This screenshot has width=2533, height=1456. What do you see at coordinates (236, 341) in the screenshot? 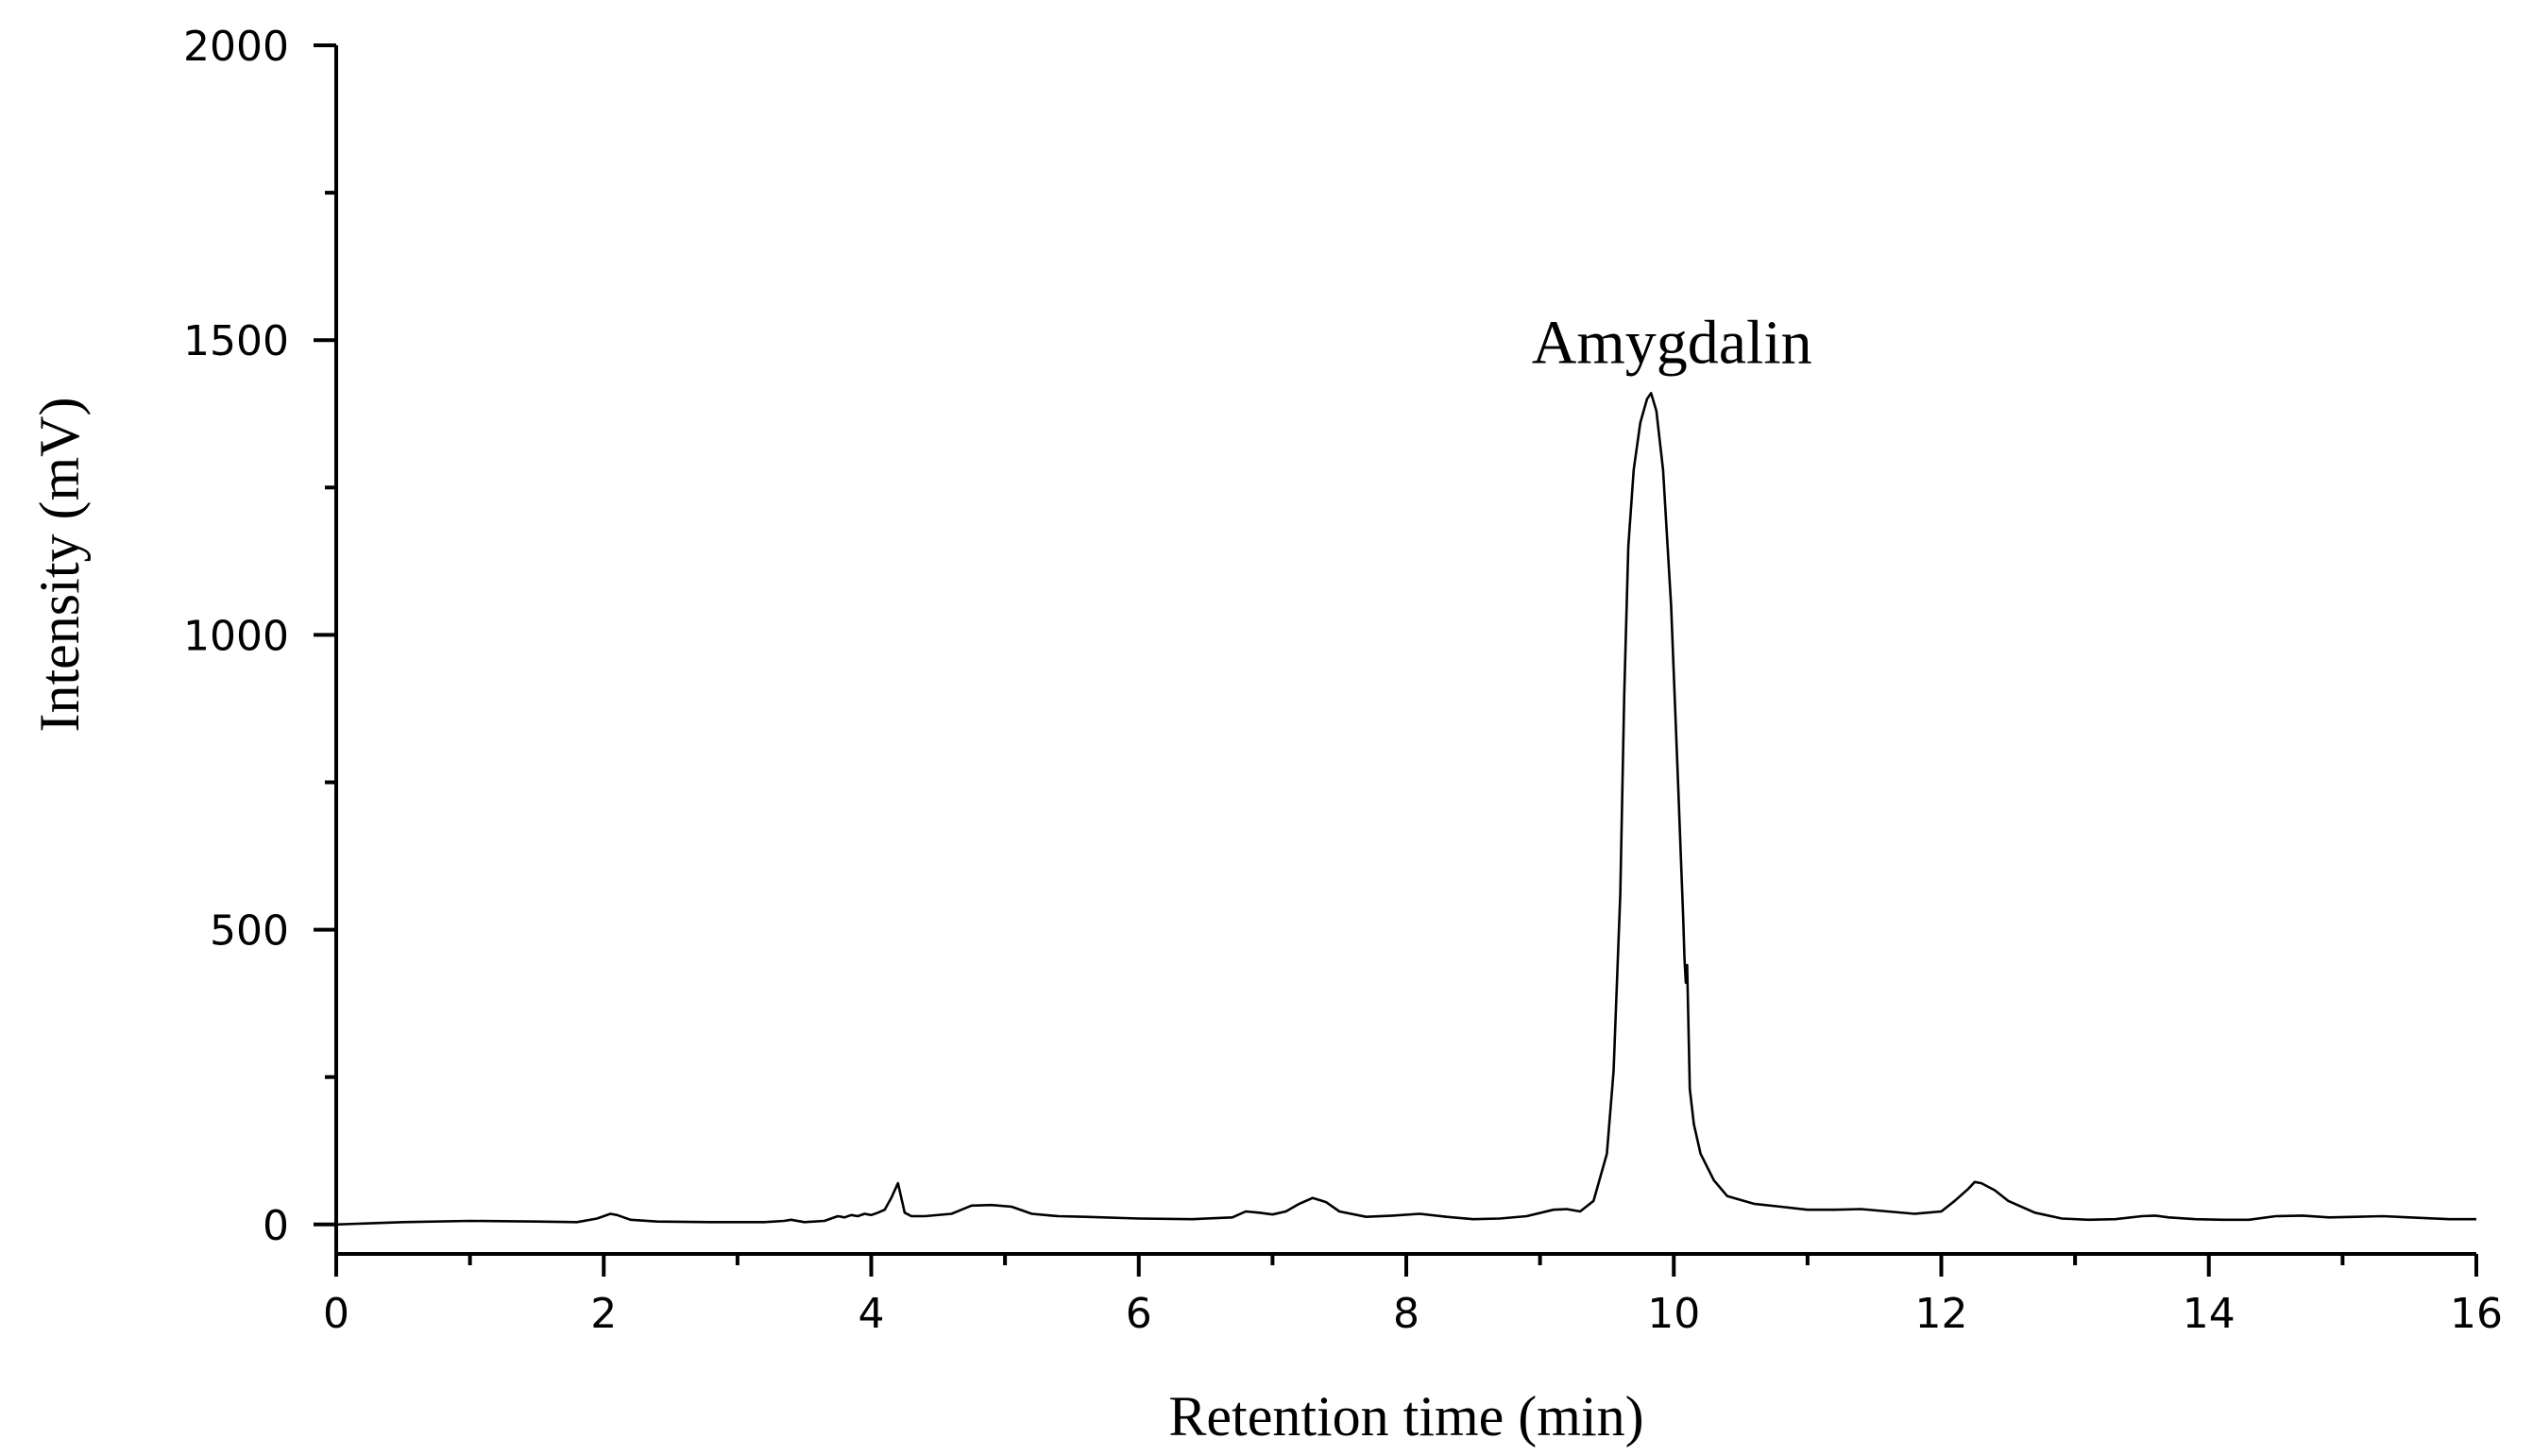
I see `y-tick-label: 1500` at bounding box center [236, 341].